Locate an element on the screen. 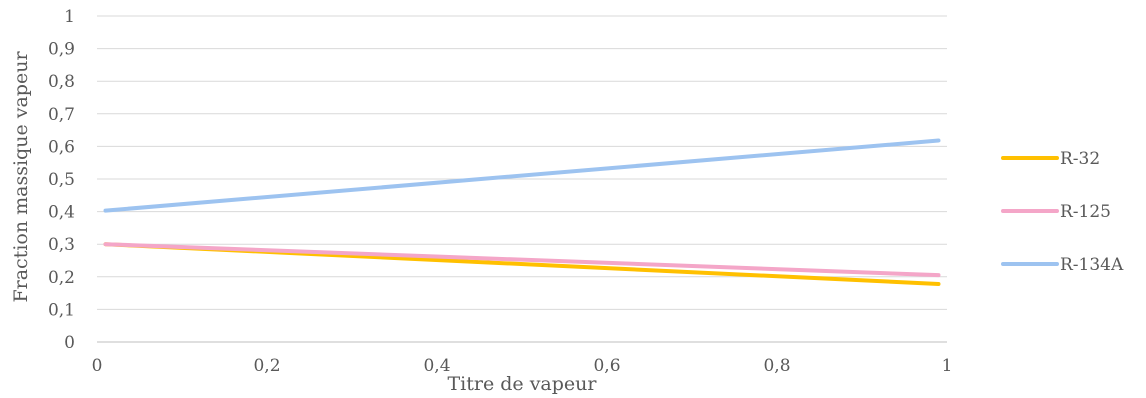 This screenshot has width=1146, height=398. y-tick-label: 0,8 is located at coordinates (61, 82).